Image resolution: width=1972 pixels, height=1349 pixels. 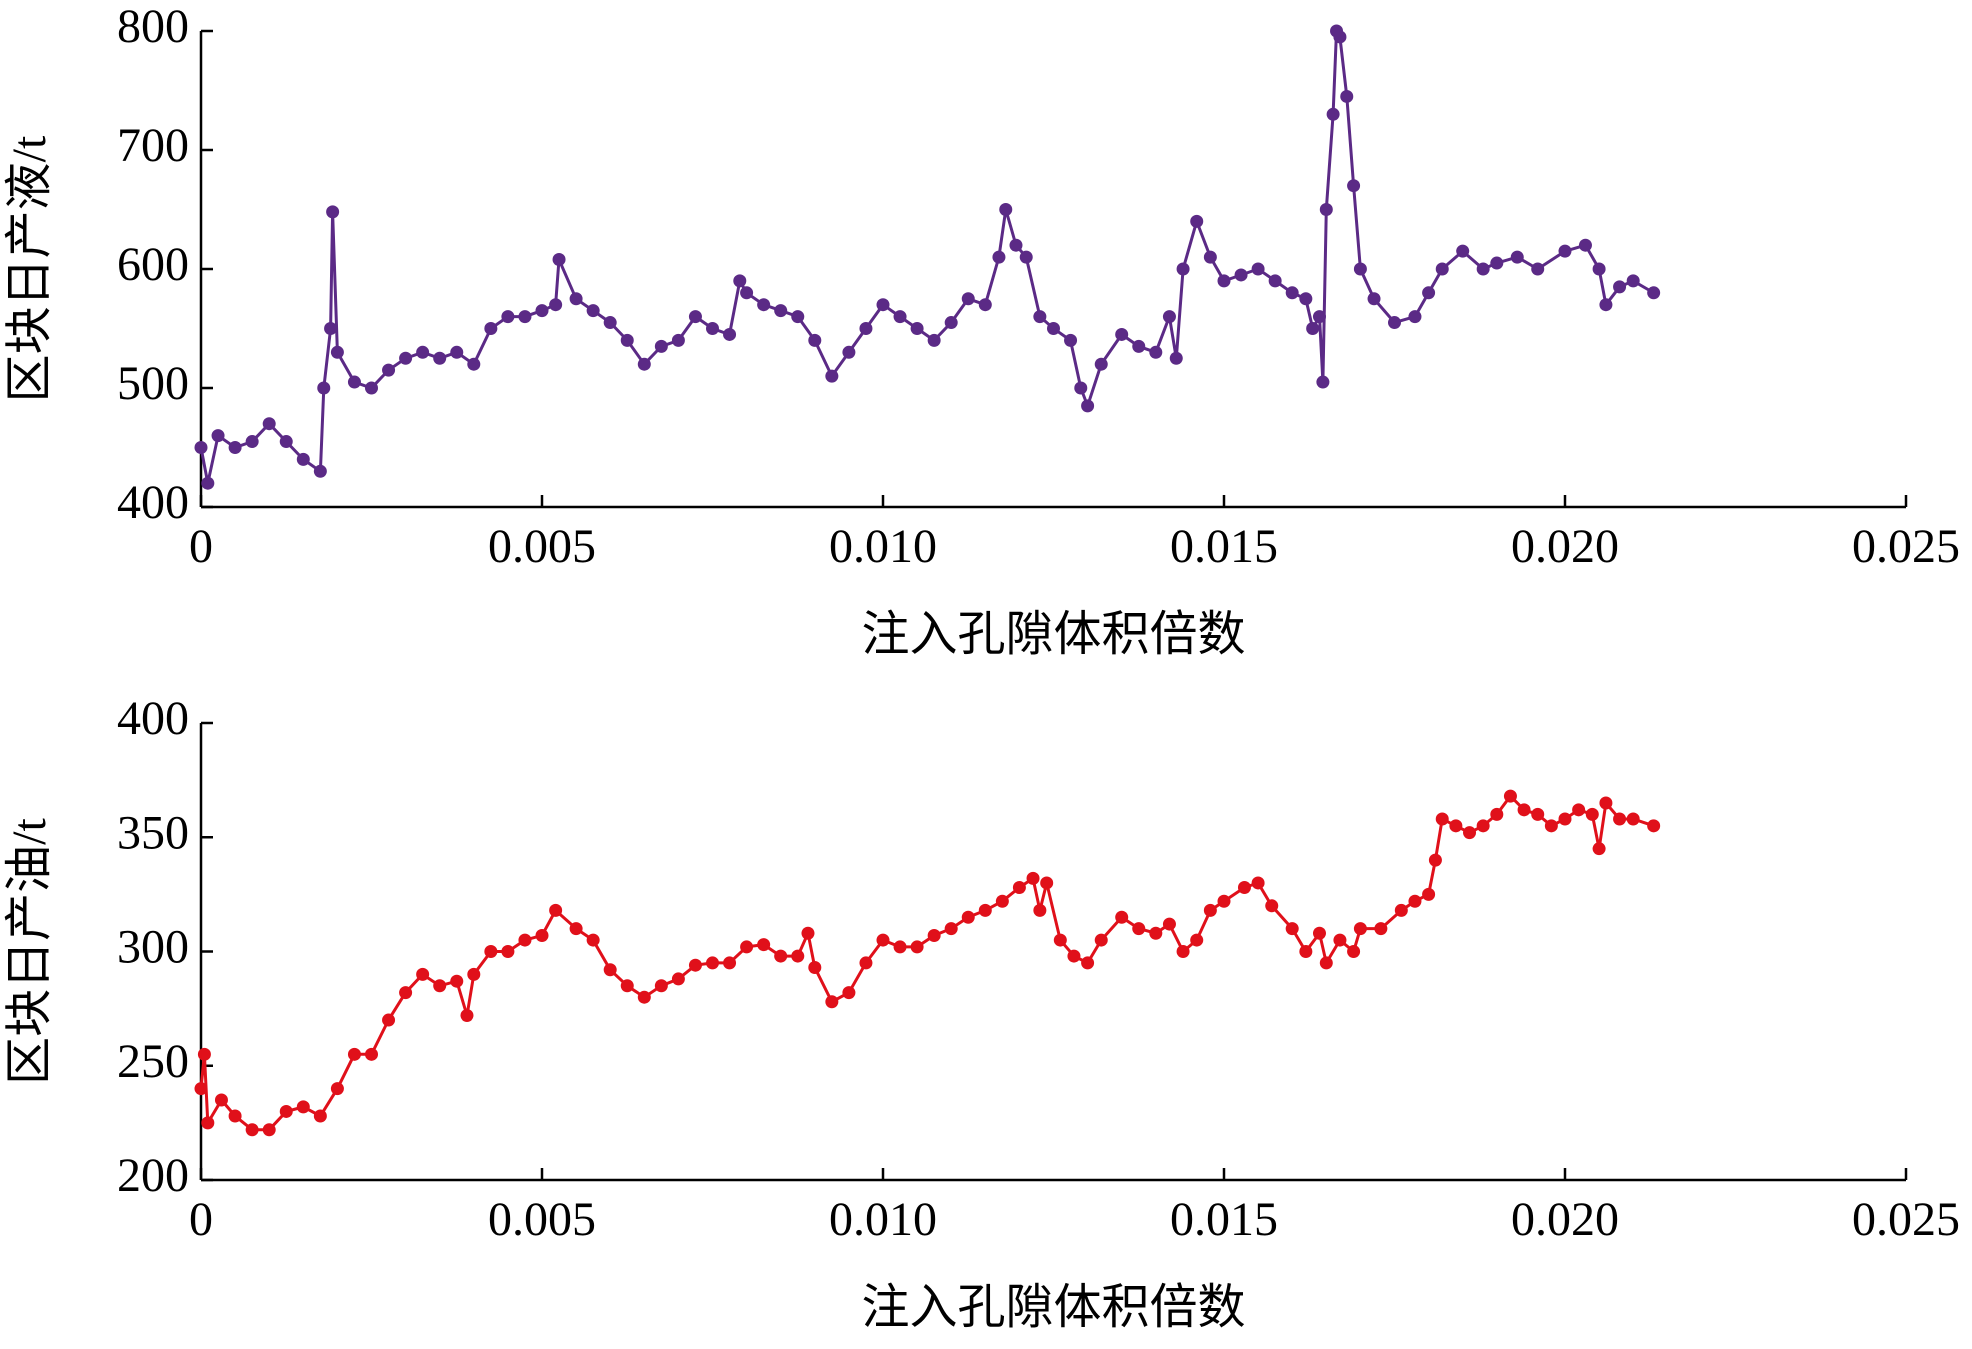 I want to click on y-tick-label: 300, so click(x=153, y=947).